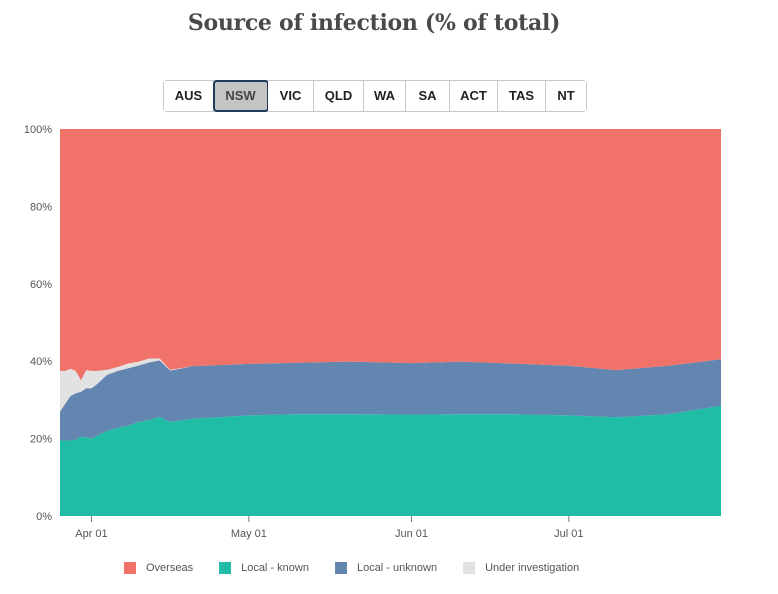  I want to click on legend-item-local-unknown: Local - unknown, so click(386, 568).